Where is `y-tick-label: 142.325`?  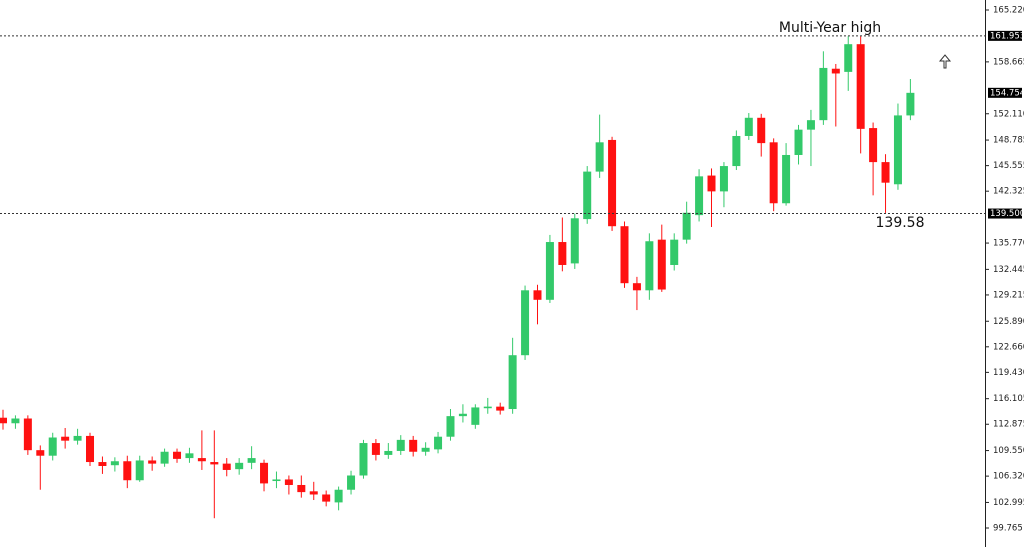
y-tick-label: 142.325 is located at coordinates (1008, 192).